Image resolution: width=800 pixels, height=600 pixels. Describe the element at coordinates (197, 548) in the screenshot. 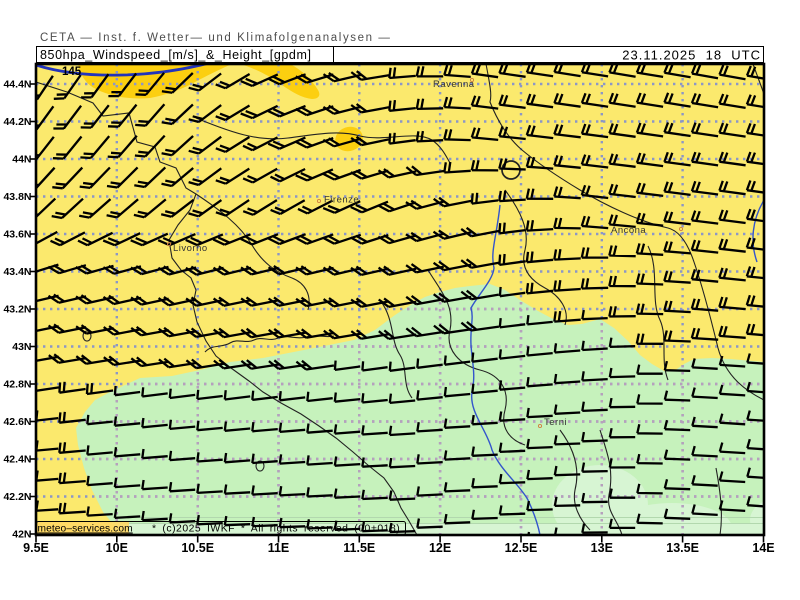

I see `svg-text: 10.5E` at that location.